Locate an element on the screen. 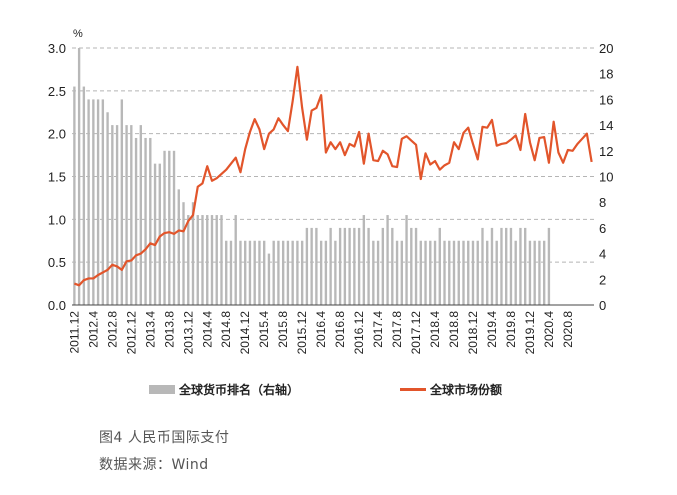 This screenshot has width=677, height=495. x-tick-label: 2014.12 is located at coordinates (245, 333).